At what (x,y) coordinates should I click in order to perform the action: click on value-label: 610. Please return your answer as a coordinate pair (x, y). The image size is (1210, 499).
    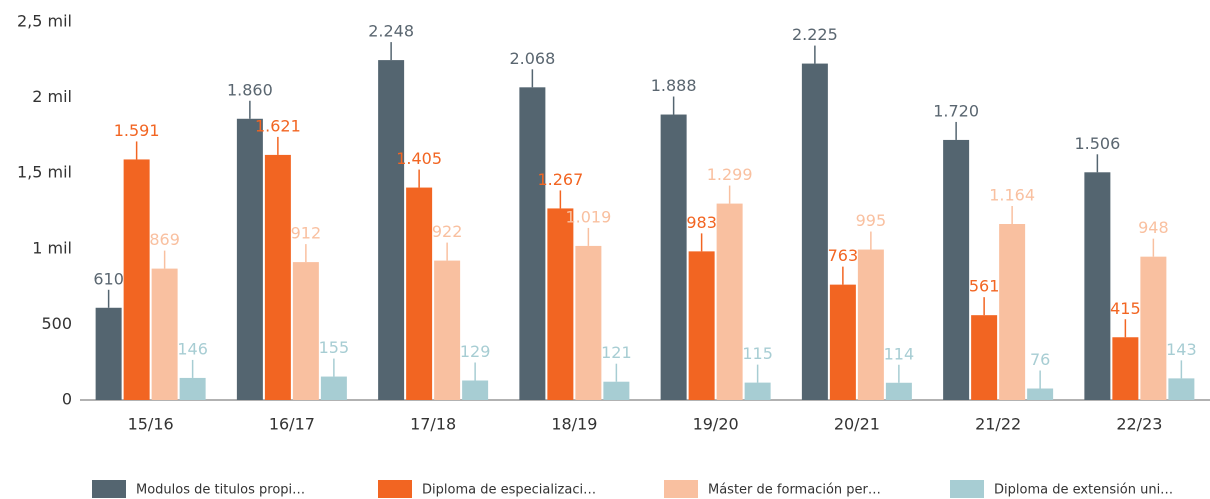
    Looking at the image, I should click on (108, 278).